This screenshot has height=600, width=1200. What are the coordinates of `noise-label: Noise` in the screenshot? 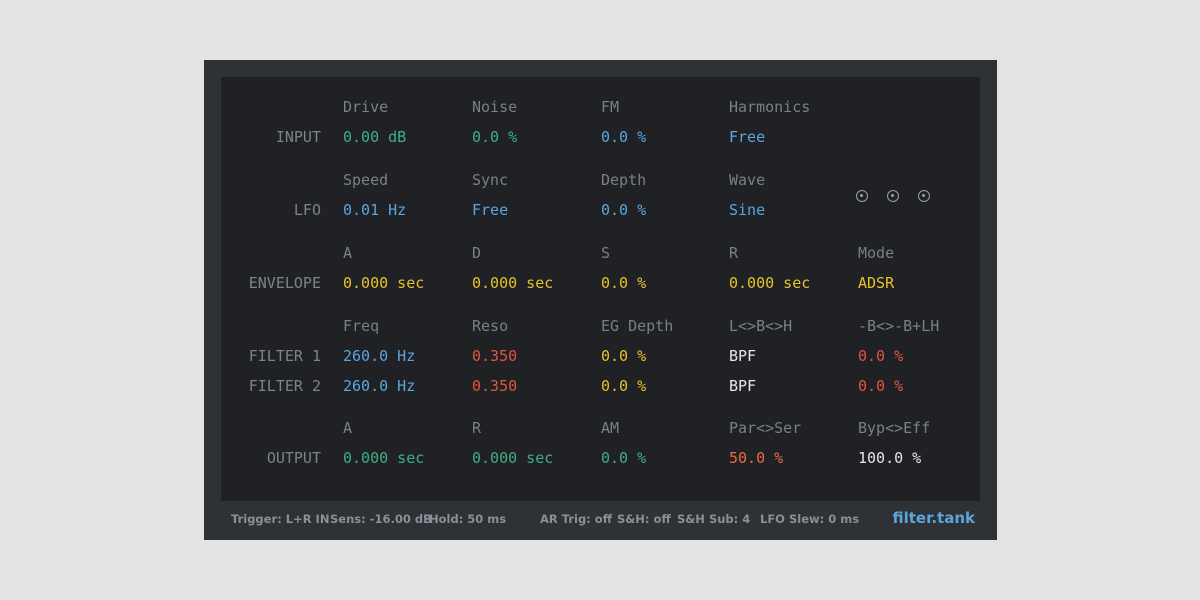 It's located at (495, 107).